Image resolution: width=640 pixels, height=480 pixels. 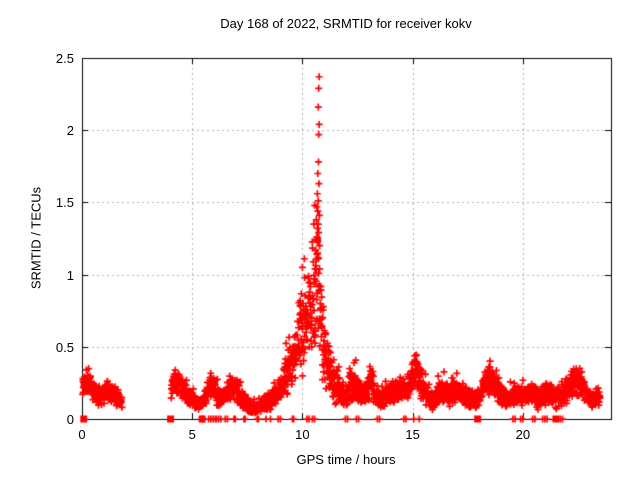 What do you see at coordinates (70, 275) in the screenshot?
I see `y-tick-label: 1` at bounding box center [70, 275].